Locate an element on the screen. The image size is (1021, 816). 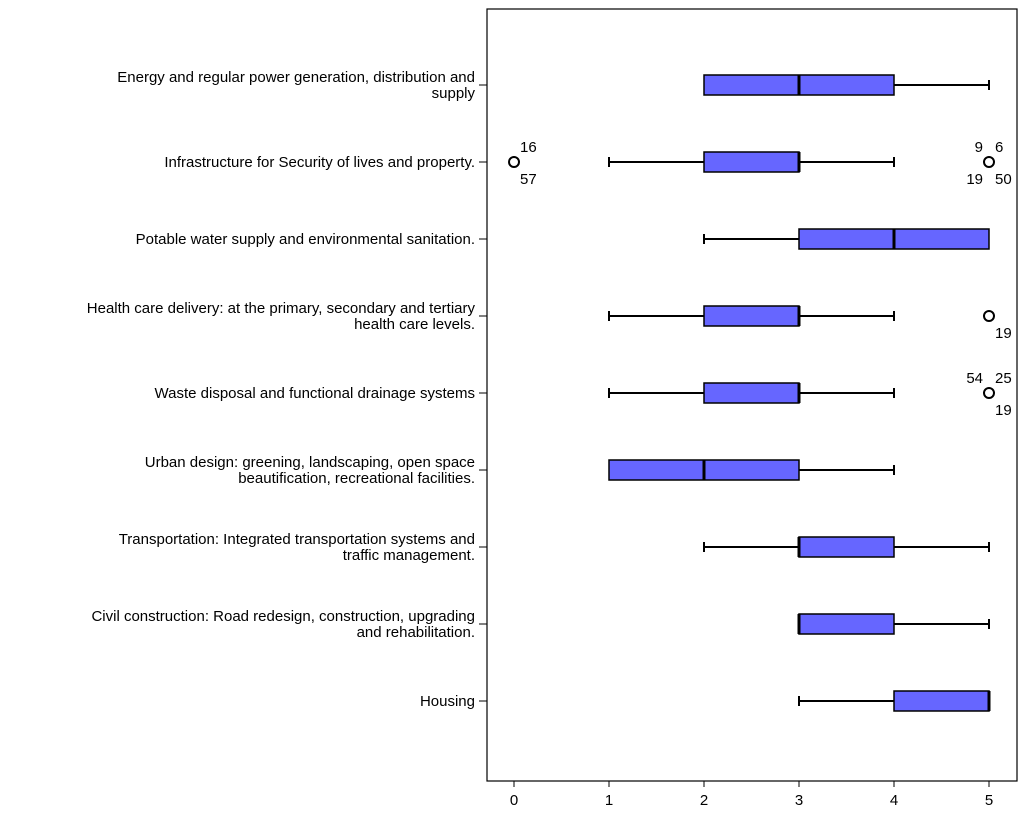
category-label: Housing is located at coordinates (447, 701).